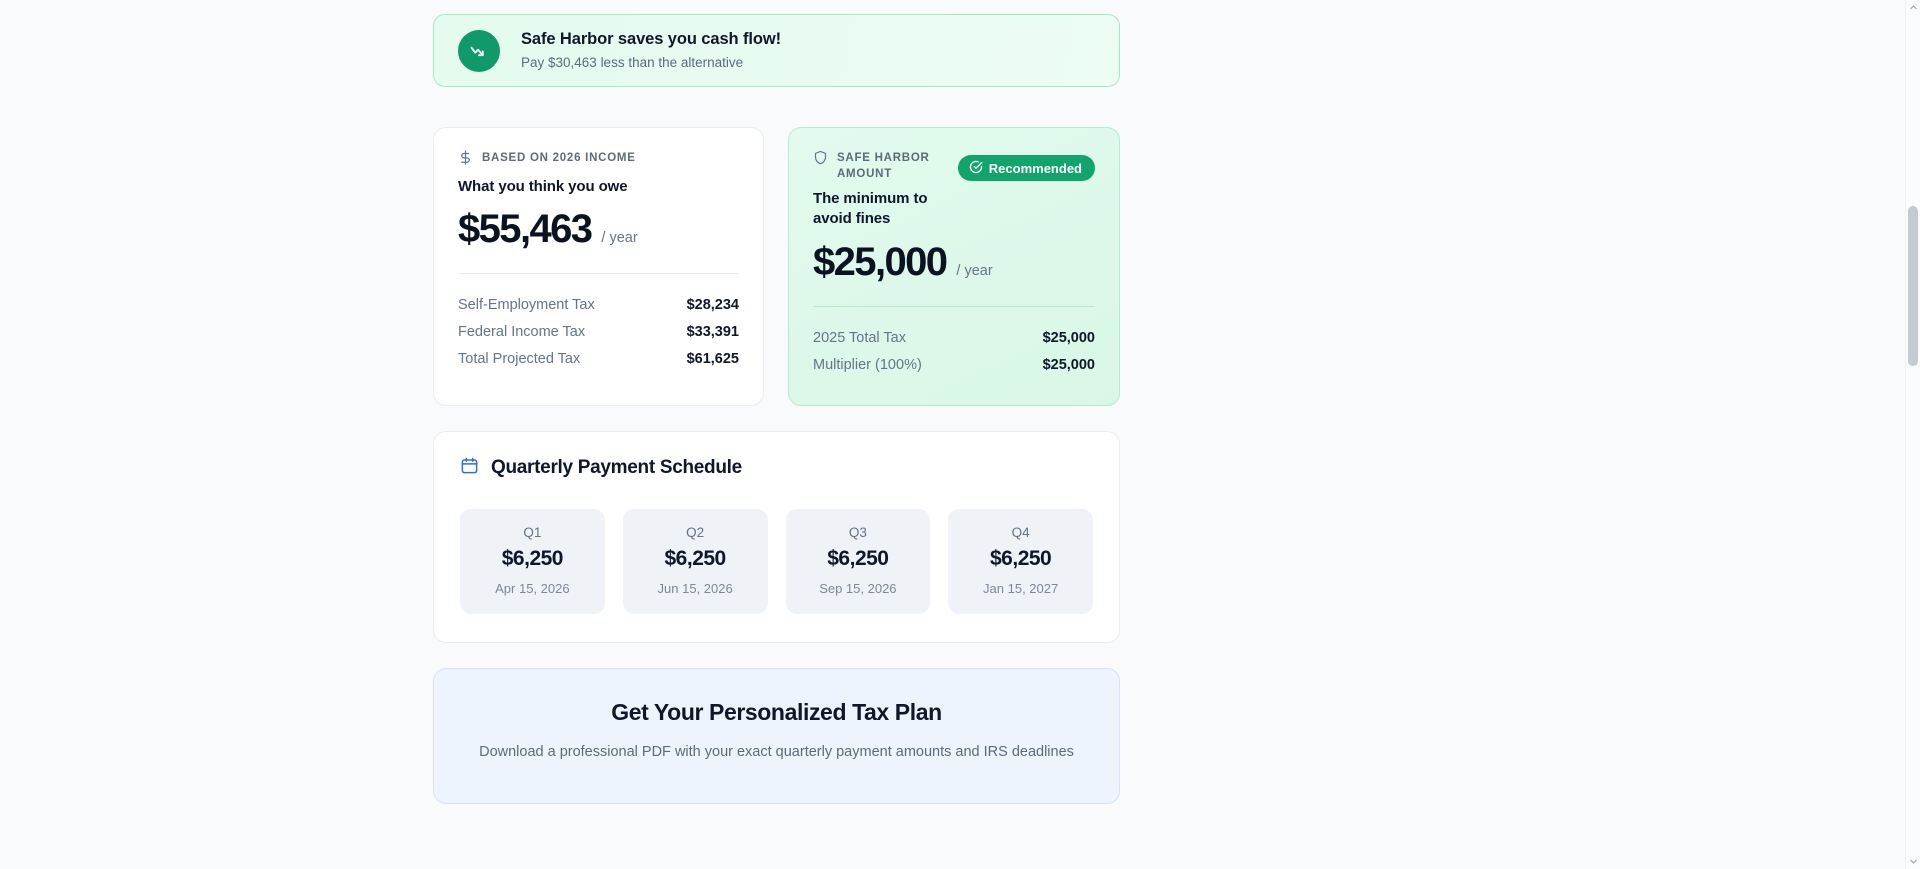 This screenshot has height=869, width=1920. I want to click on owe-card-eyebrow: BASED ON 2026 INCOME, so click(598, 160).